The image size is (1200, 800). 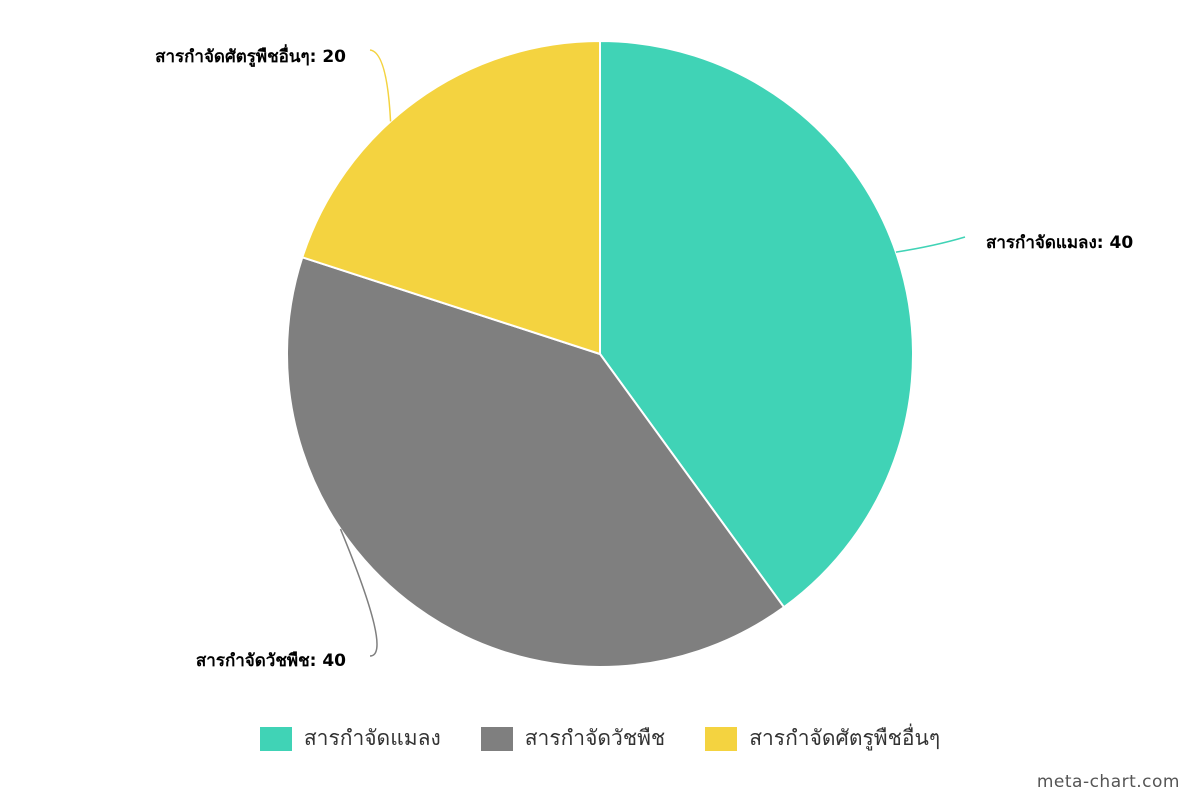 What do you see at coordinates (930, 244) in the screenshot?
I see `callout-line-insecticide` at bounding box center [930, 244].